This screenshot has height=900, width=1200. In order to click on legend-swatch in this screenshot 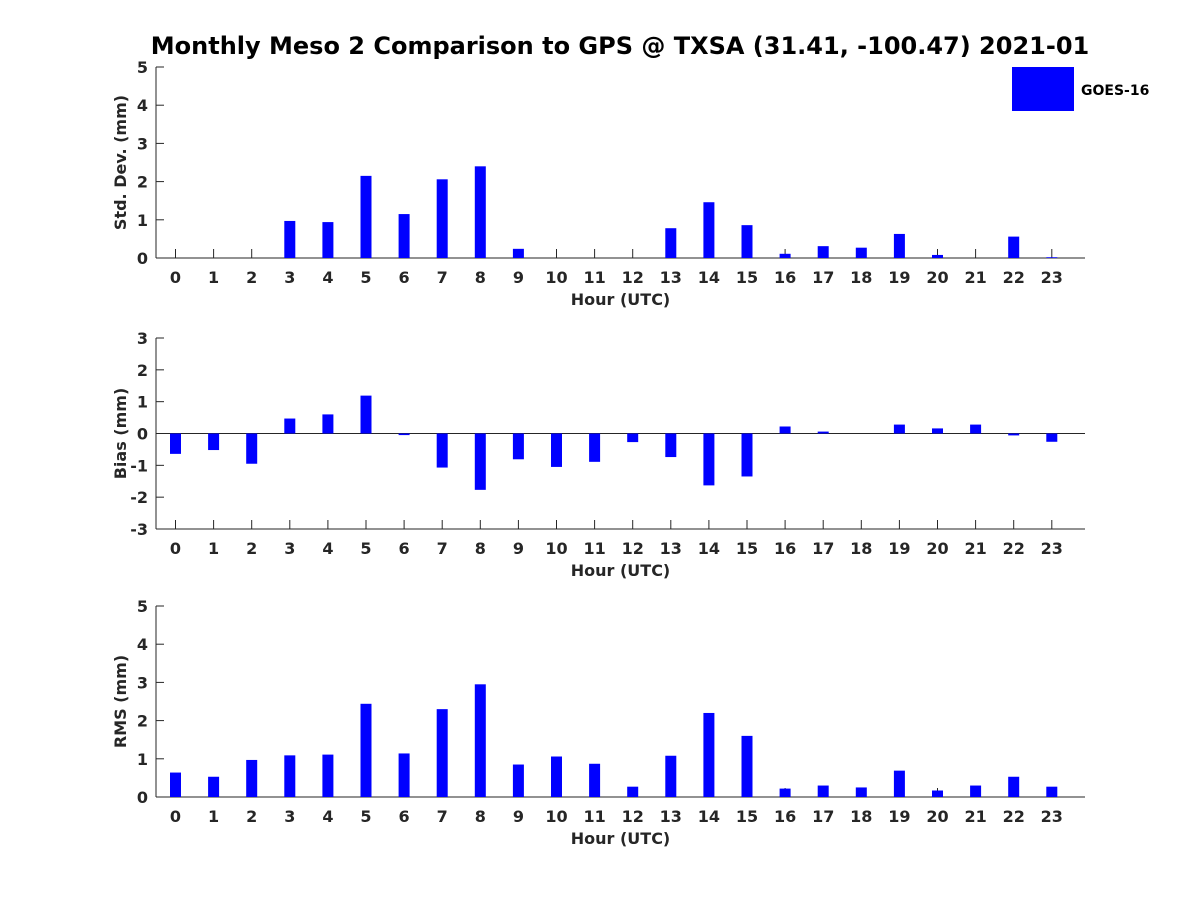, I will do `click(1043, 89)`.